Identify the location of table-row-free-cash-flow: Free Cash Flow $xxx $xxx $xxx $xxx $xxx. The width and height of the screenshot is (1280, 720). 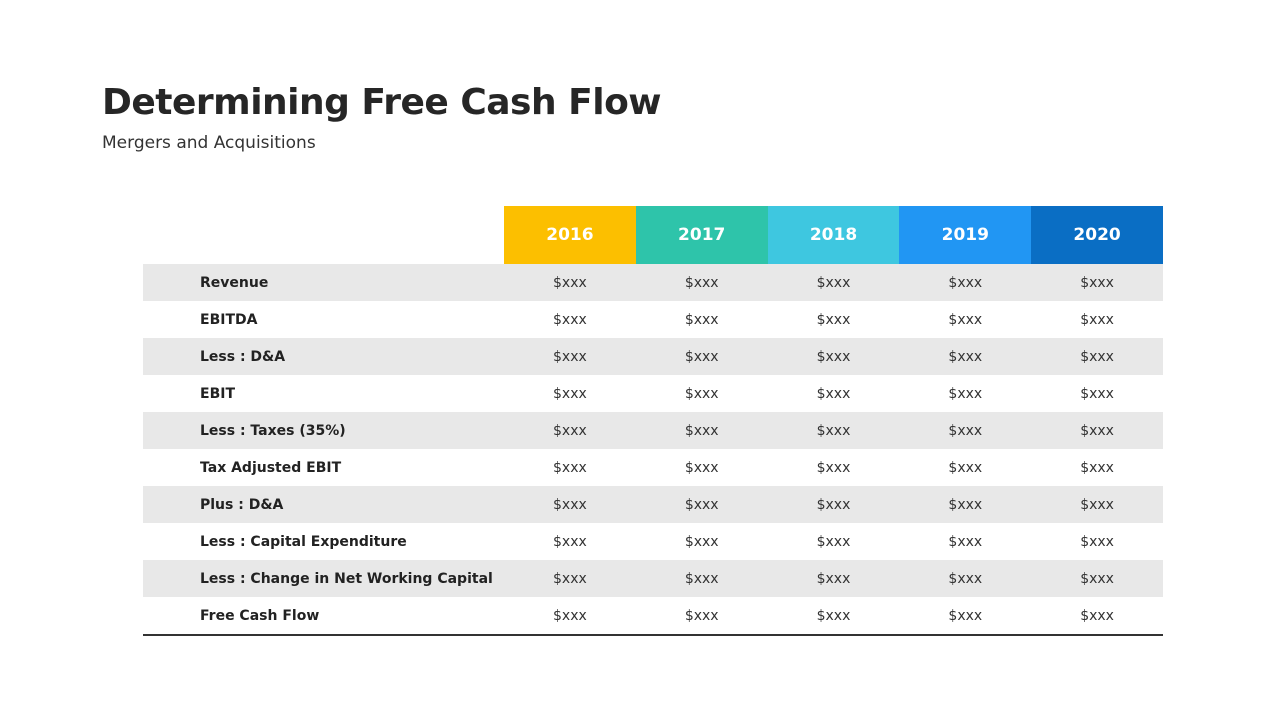
(653, 616).